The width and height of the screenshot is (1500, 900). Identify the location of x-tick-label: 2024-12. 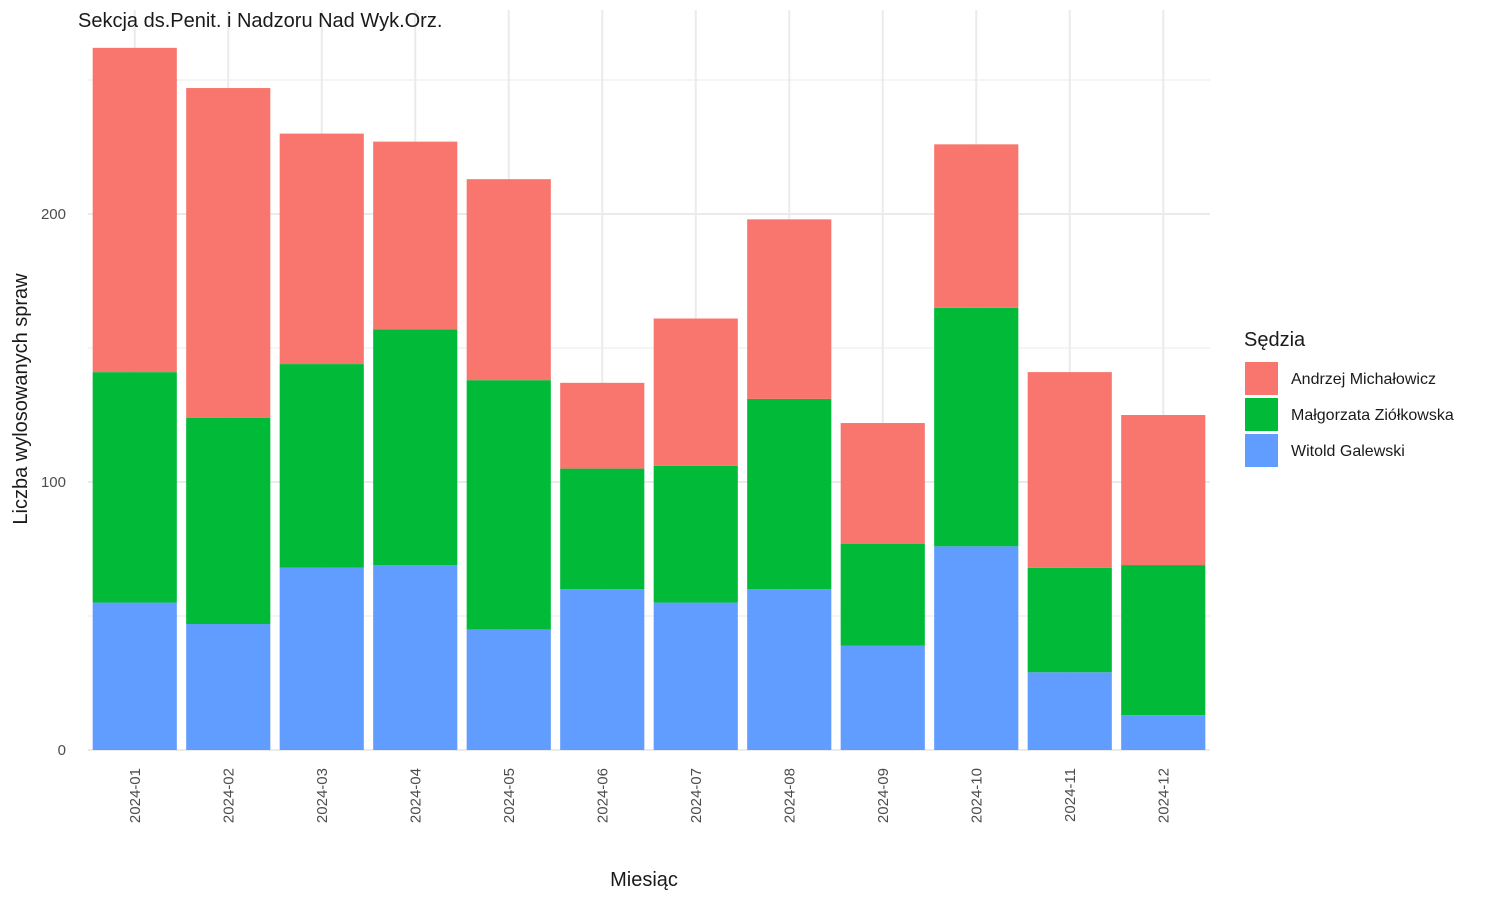
(1163, 795).